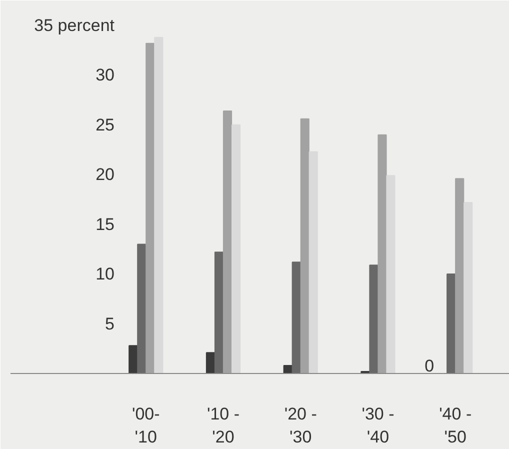  What do you see at coordinates (105, 174) in the screenshot?
I see `y-tick-label: 20` at bounding box center [105, 174].